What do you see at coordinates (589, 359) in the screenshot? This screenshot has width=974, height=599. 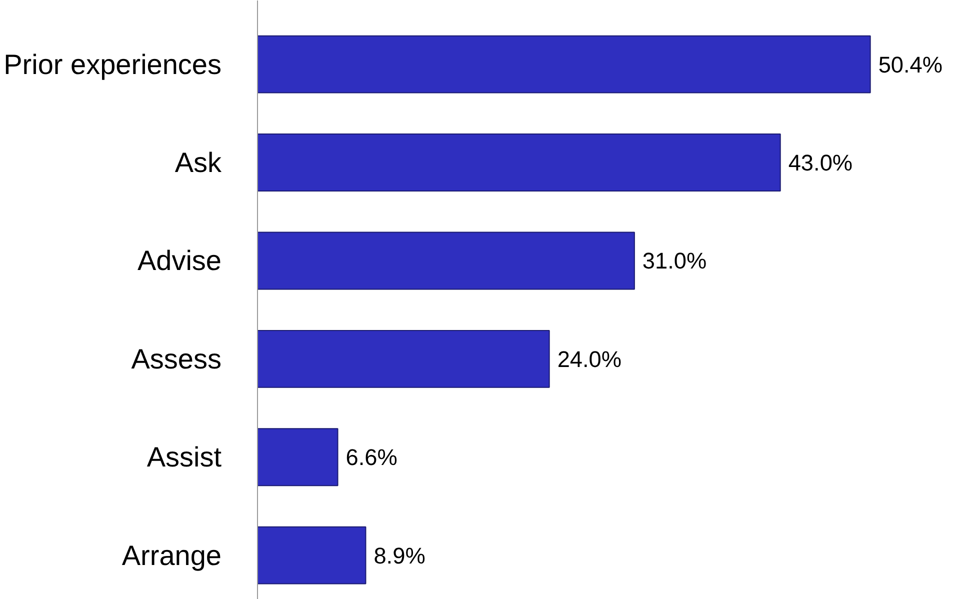 I see `data-label: 24.0%` at bounding box center [589, 359].